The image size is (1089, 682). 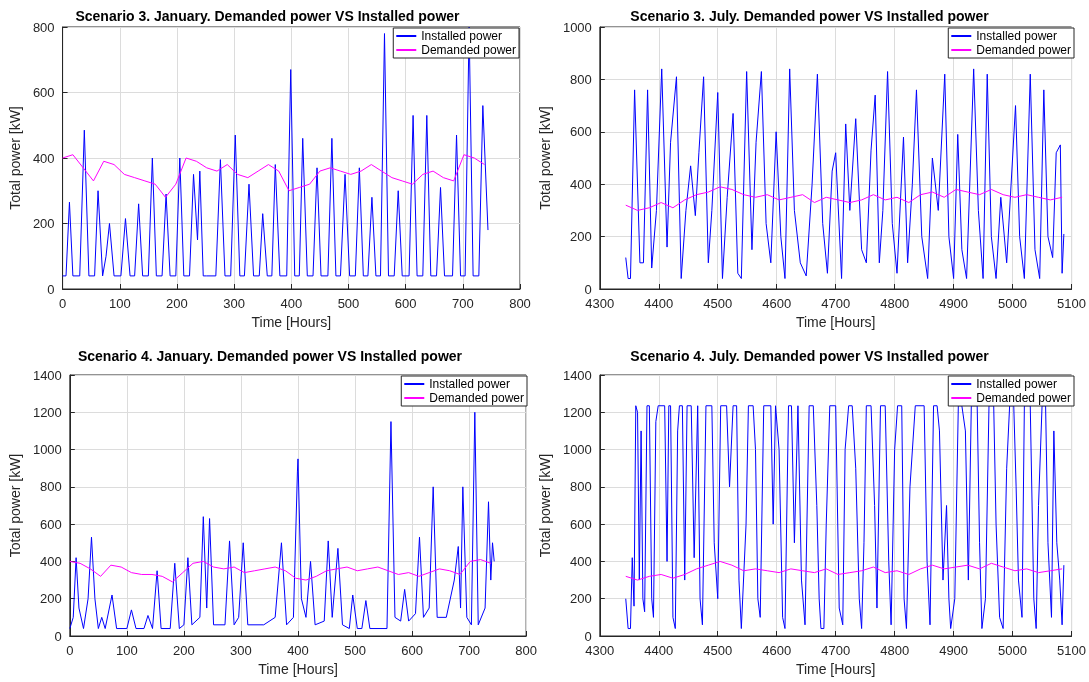 What do you see at coordinates (810, 356) in the screenshot?
I see `chart-title: Scenario 4. July. Demanded power VS Installed power` at bounding box center [810, 356].